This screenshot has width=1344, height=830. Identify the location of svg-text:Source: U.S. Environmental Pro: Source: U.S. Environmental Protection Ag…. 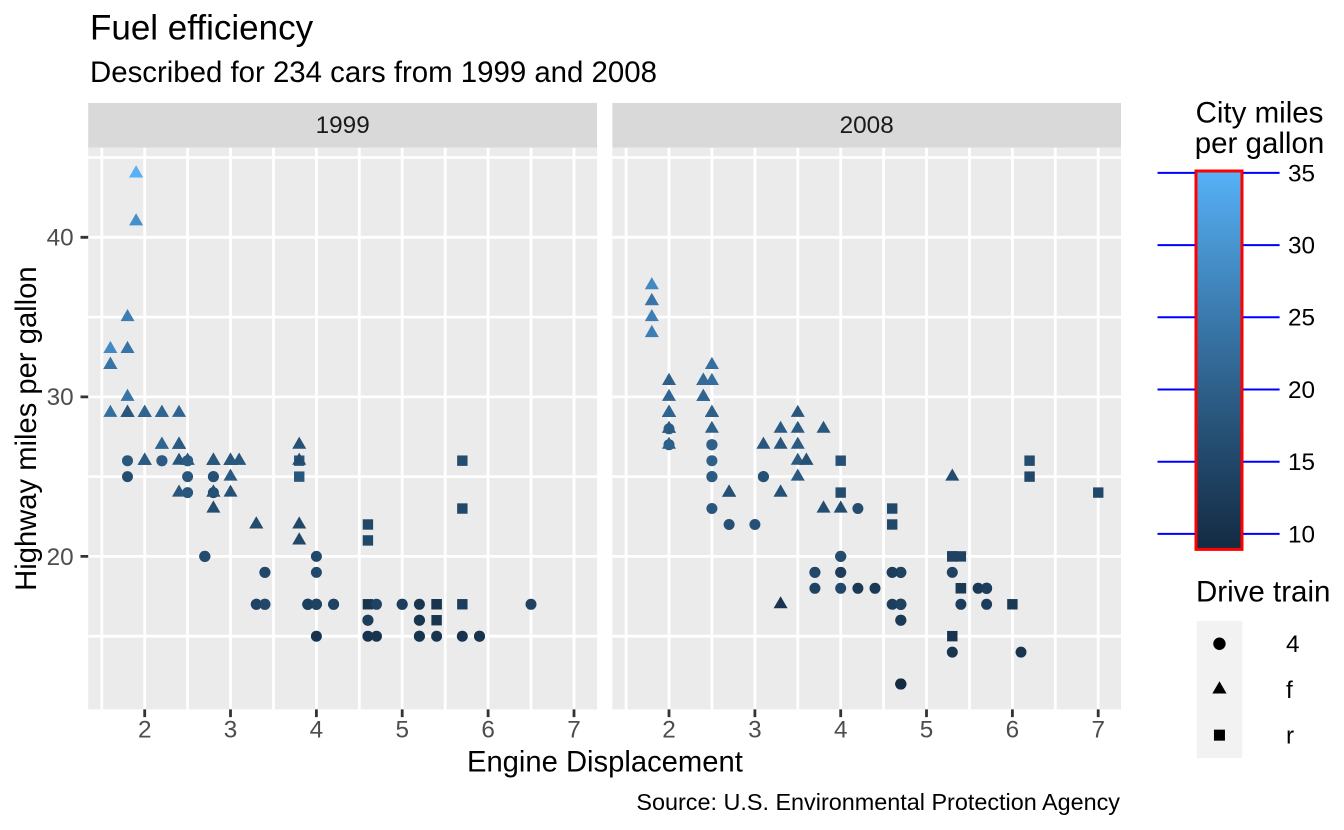
(878, 802).